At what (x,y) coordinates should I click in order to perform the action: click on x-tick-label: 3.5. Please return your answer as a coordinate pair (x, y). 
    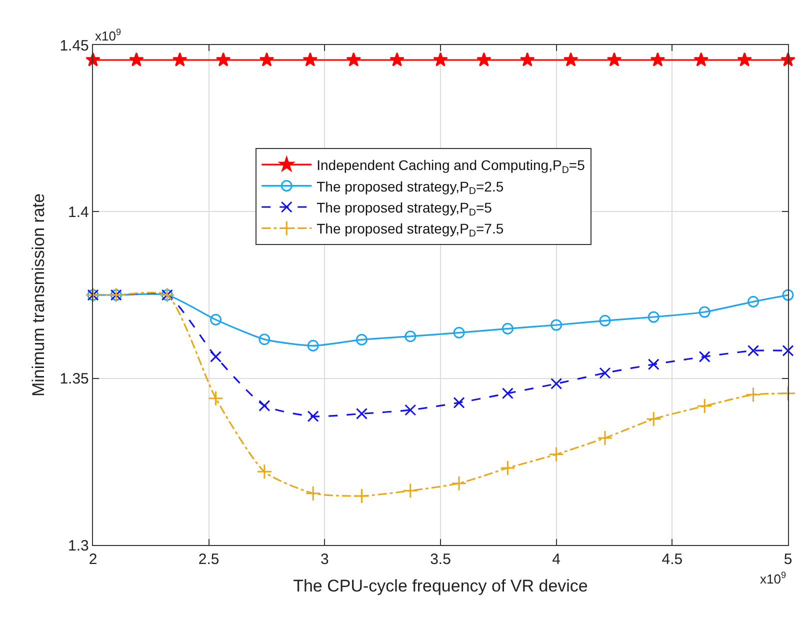
    Looking at the image, I should click on (440, 559).